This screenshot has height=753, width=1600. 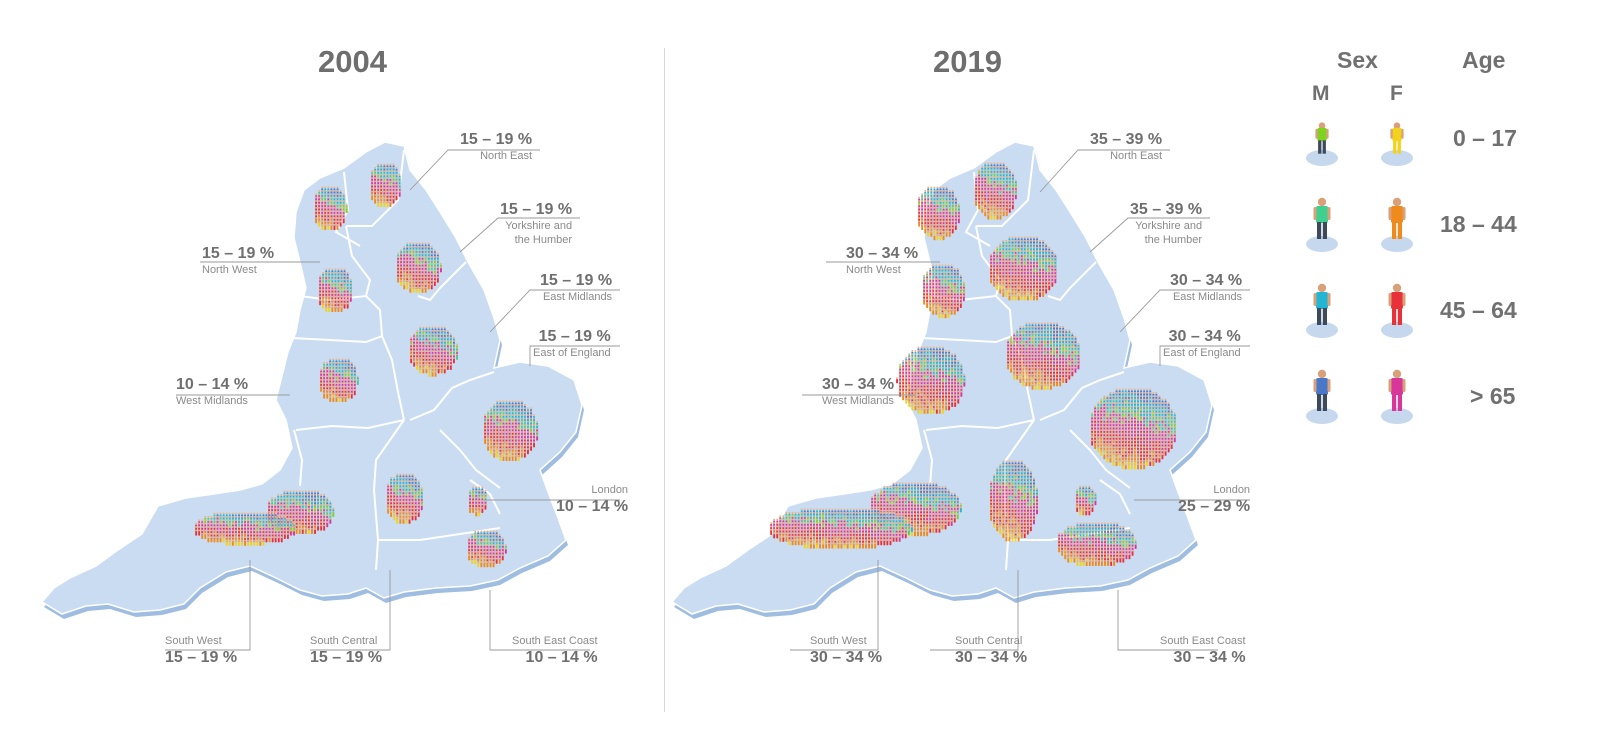 What do you see at coordinates (1359, 273) in the screenshot?
I see `legend-people` at bounding box center [1359, 273].